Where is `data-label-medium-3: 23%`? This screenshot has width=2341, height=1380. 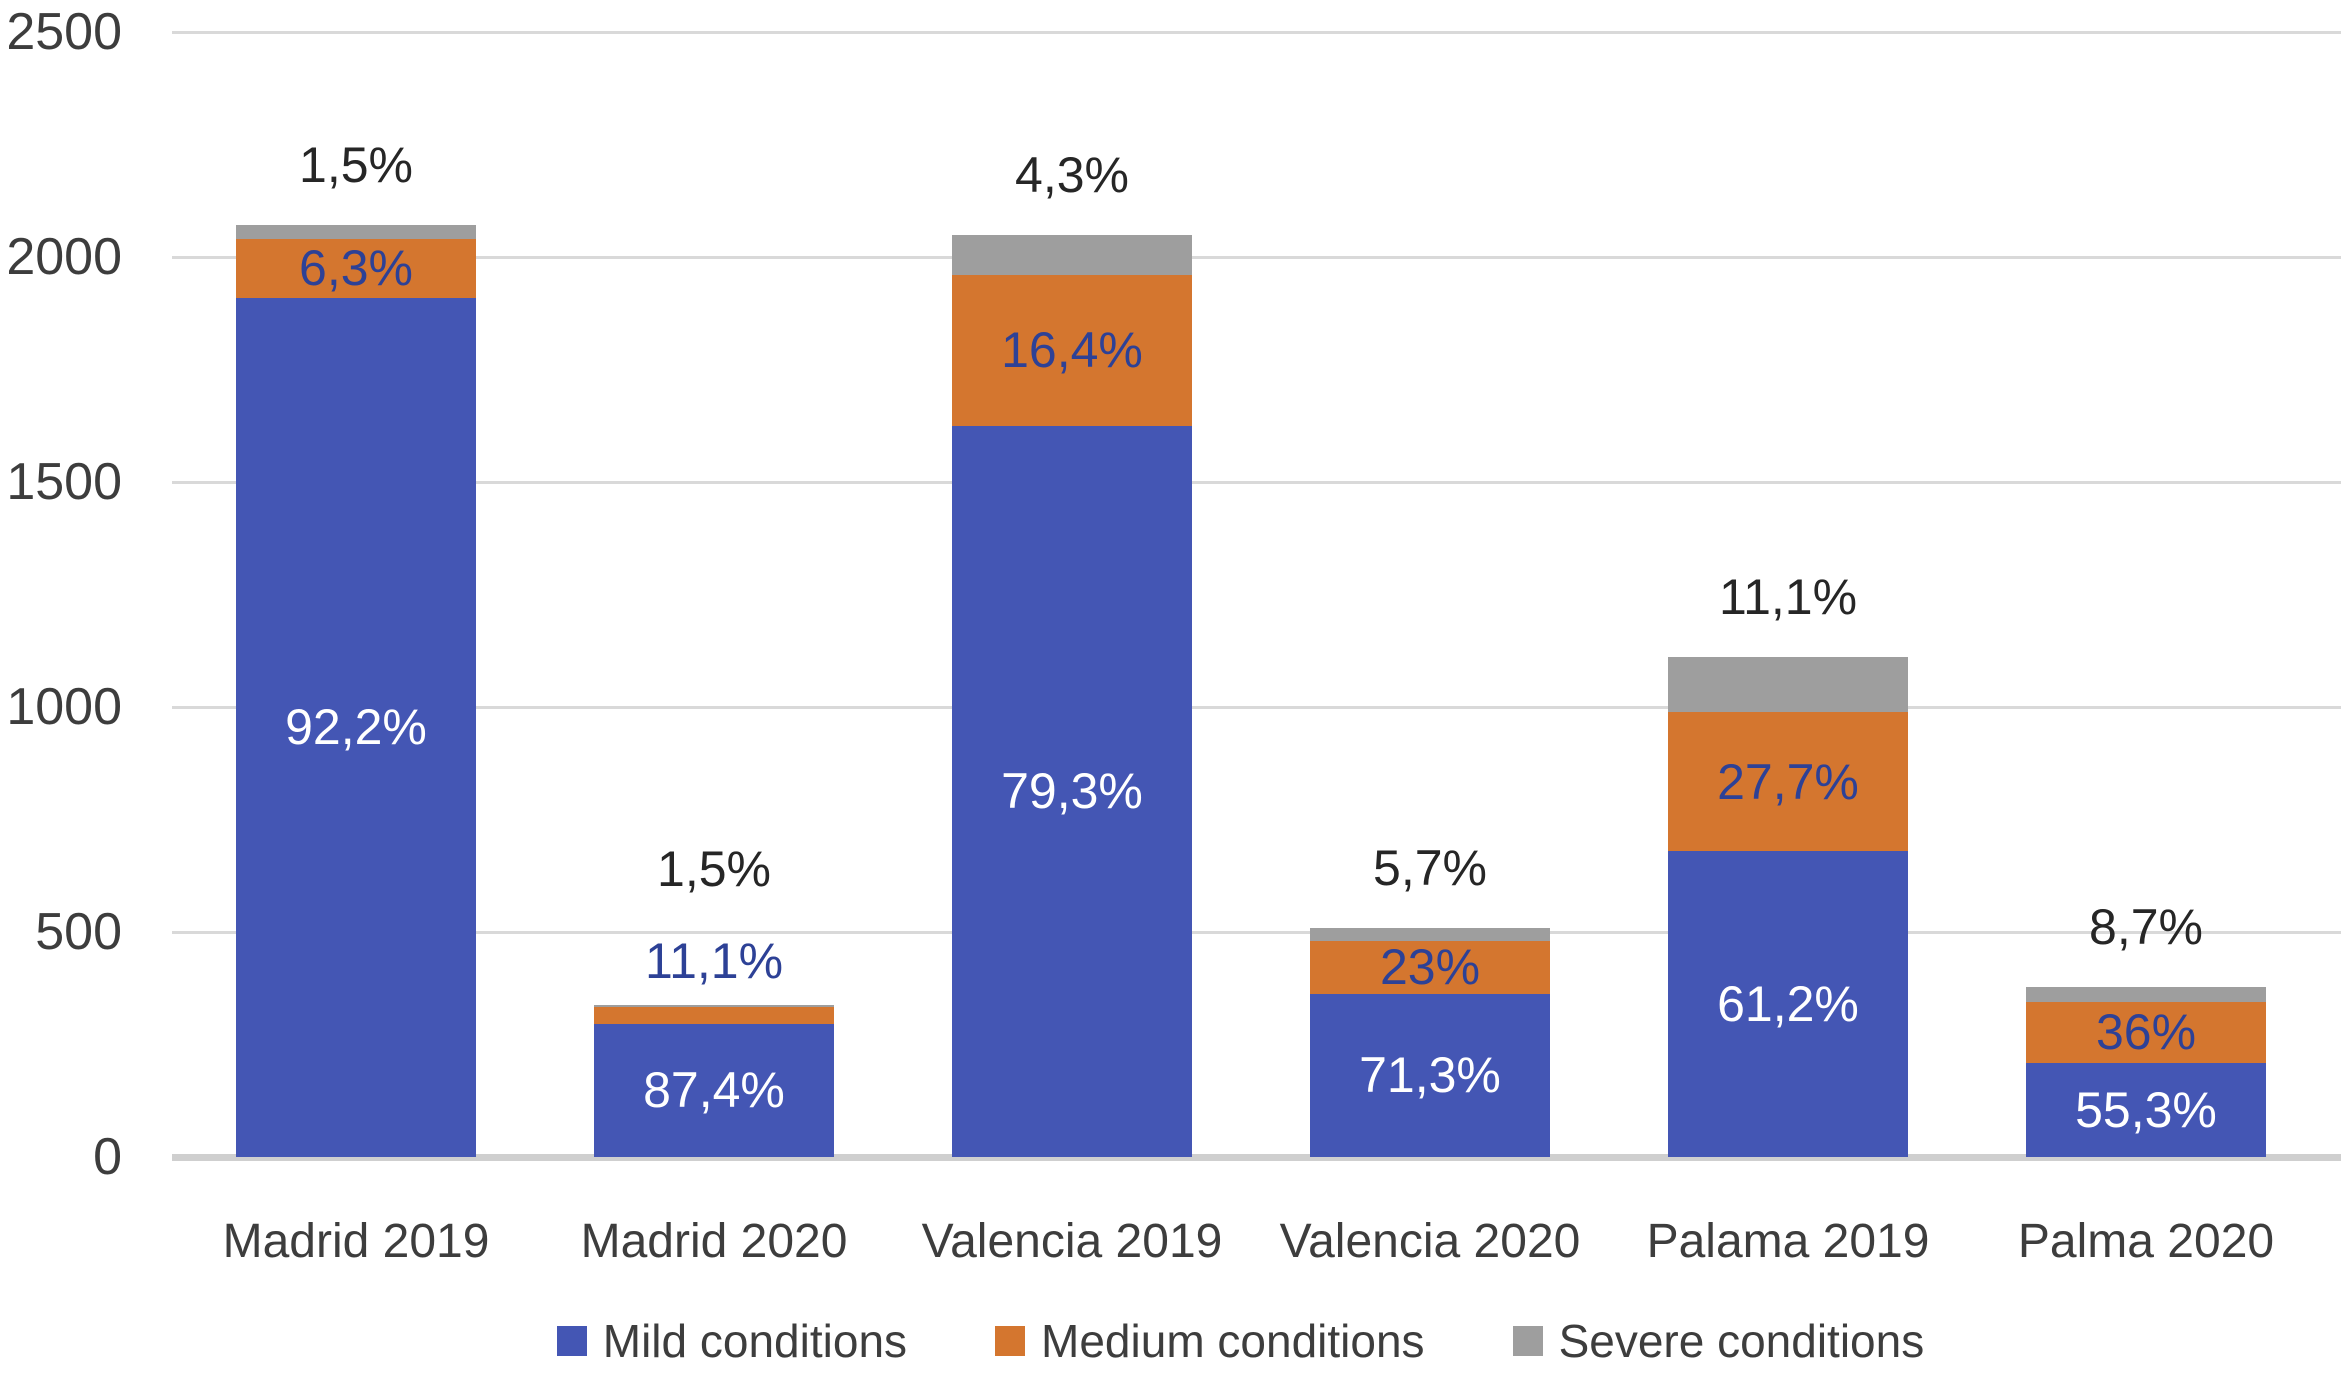
data-label-medium-3: 23% is located at coordinates (1430, 967).